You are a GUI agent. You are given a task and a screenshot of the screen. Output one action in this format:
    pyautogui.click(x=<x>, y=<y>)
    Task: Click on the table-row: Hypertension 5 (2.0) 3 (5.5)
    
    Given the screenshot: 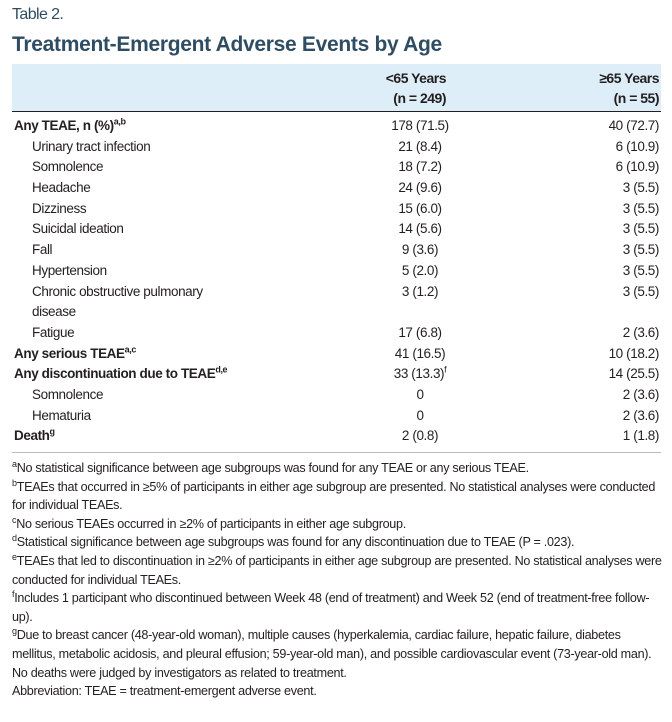 What is the action you would take?
    pyautogui.click(x=336, y=271)
    